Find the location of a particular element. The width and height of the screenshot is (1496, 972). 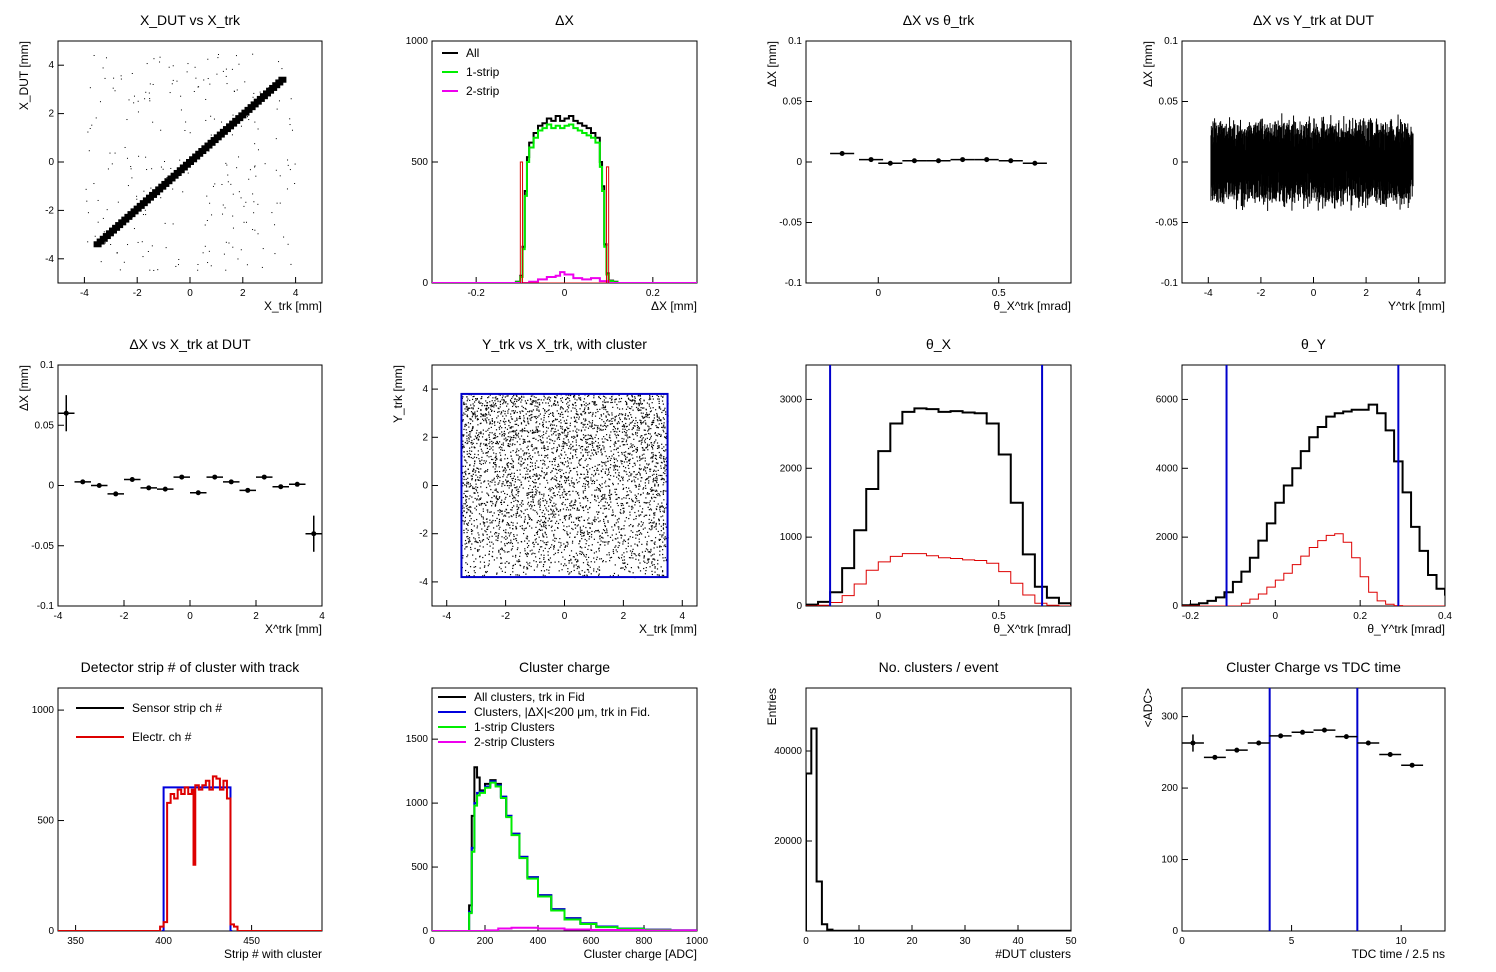

plot-area is located at coordinates (190, 473).